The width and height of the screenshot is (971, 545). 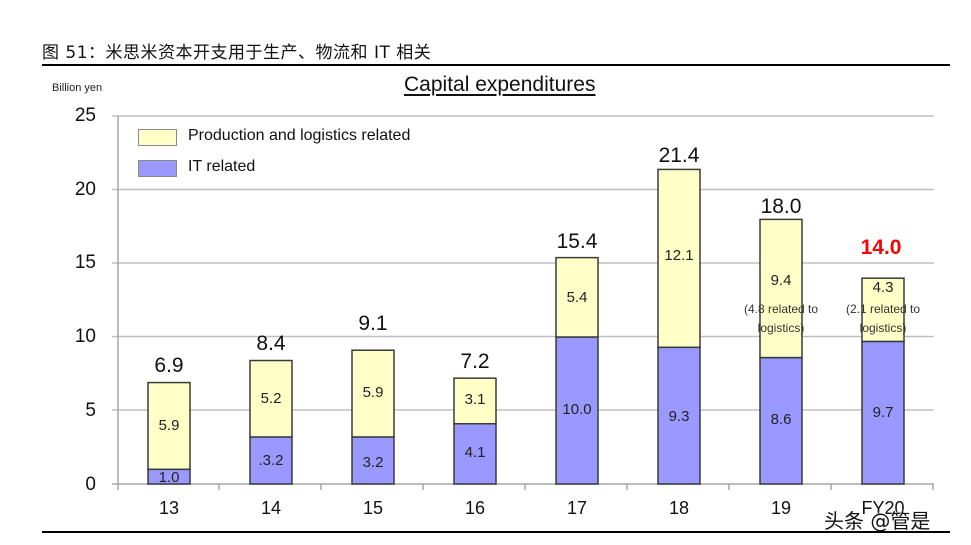 I want to click on watermark: 头条 @管是, so click(x=877, y=521).